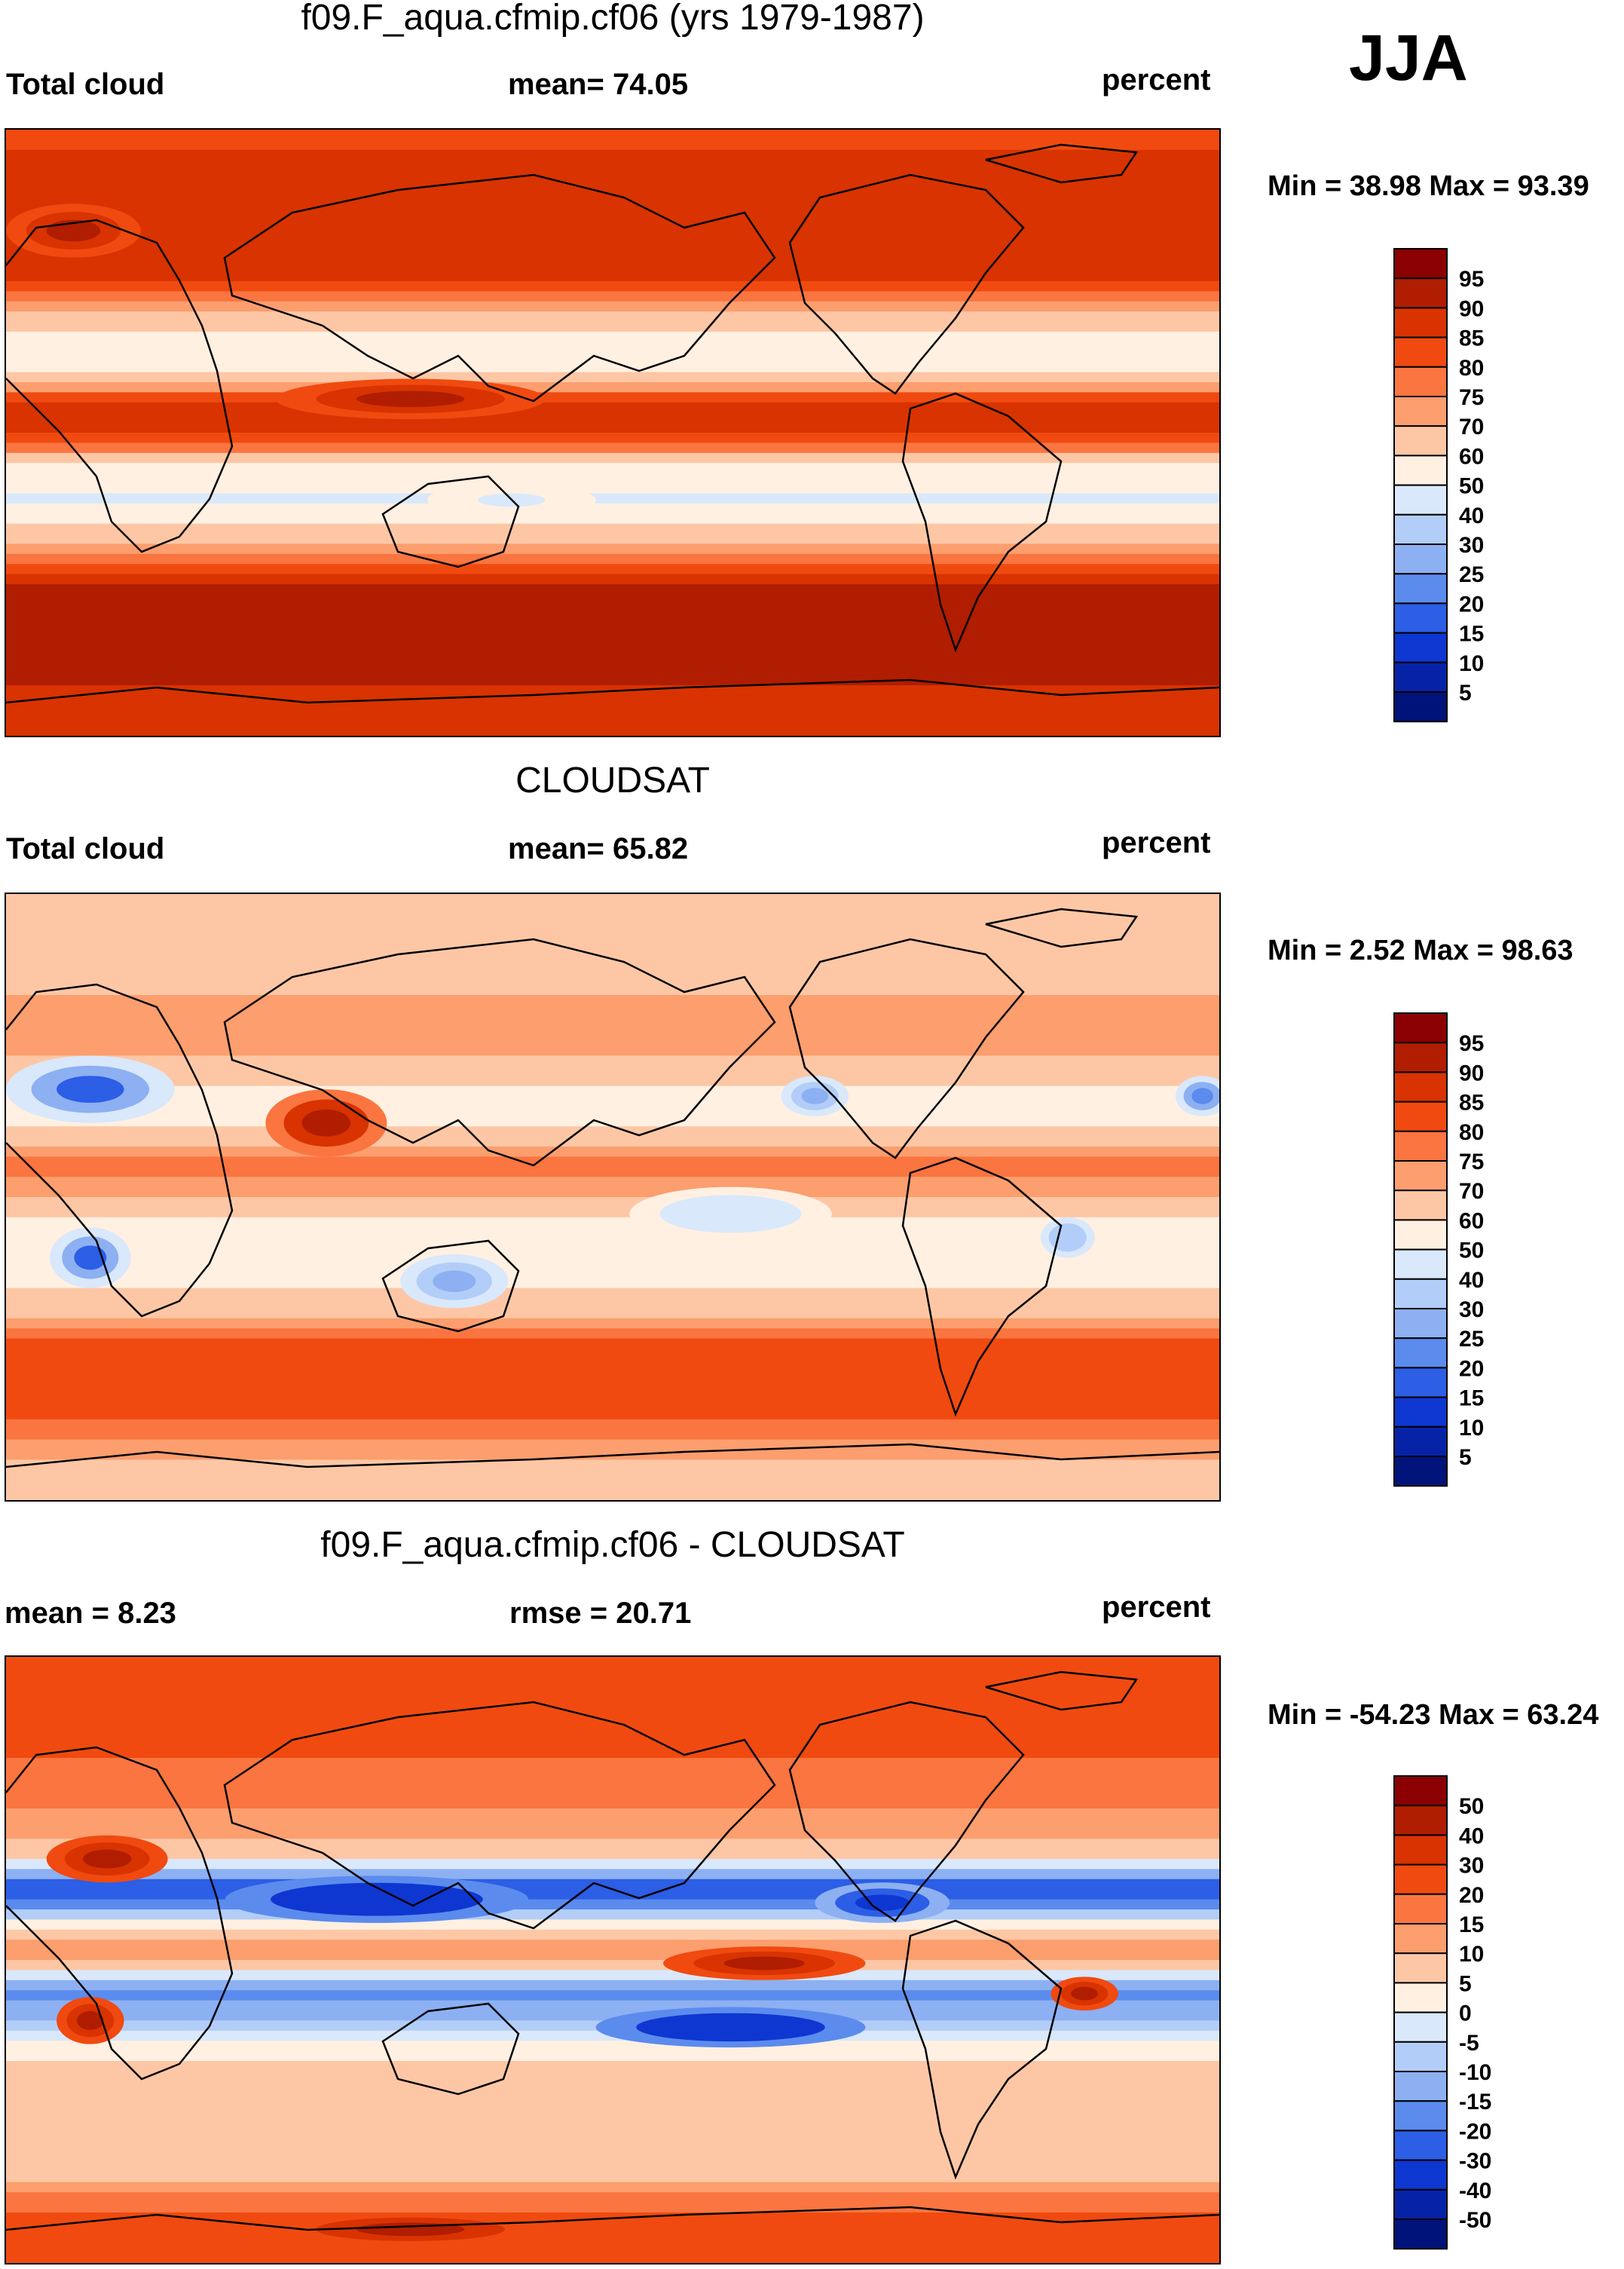 Image resolution: width=1624 pixels, height=2269 pixels. I want to click on colorbar-tick-label: 60, so click(1471, 1220).